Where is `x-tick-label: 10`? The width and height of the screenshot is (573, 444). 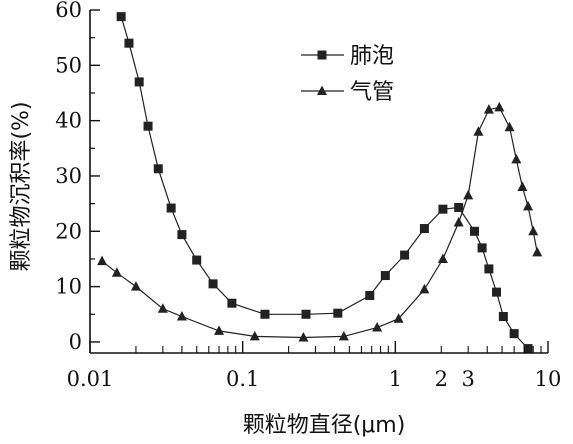 x-tick-label: 10 is located at coordinates (548, 379).